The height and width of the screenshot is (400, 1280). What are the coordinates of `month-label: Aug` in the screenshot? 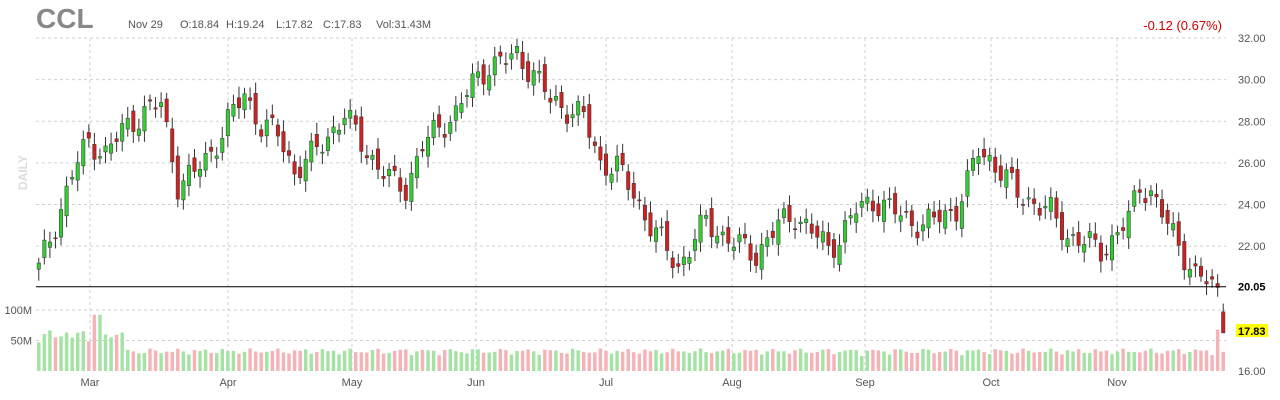 It's located at (732, 383).